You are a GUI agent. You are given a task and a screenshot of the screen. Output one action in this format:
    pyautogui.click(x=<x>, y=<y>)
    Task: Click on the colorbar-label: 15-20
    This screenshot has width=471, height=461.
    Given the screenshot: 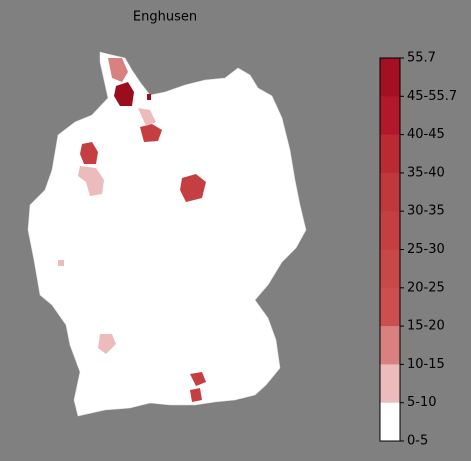 What is the action you would take?
    pyautogui.click(x=426, y=326)
    